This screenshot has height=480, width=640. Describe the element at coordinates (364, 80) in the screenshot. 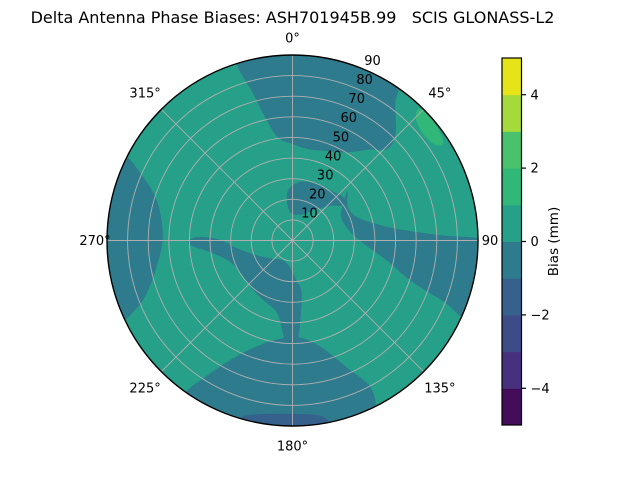

I see `radial-tick-label-80: 80` at that location.